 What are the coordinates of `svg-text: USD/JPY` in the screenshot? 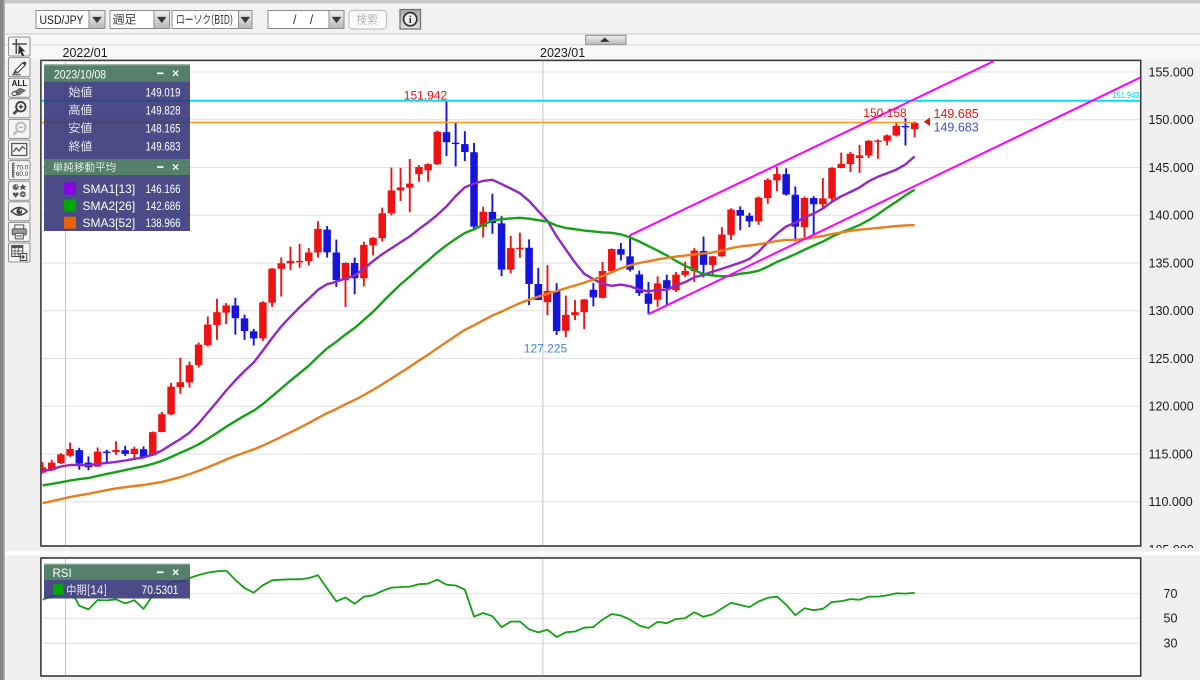 It's located at (62, 20).